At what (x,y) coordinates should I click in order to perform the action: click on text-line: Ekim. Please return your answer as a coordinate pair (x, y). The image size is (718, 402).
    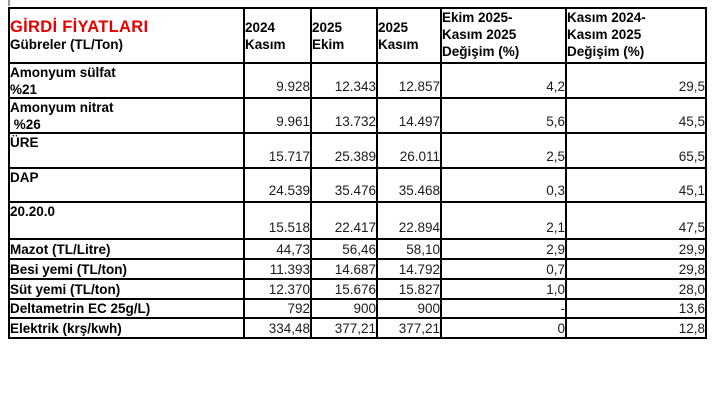
    Looking at the image, I should click on (328, 44).